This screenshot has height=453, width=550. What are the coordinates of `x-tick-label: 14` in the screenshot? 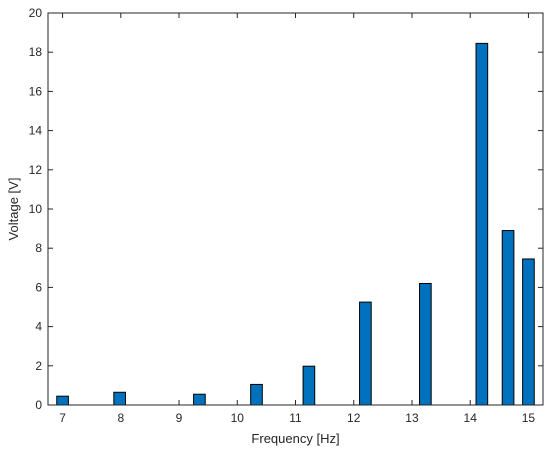 It's located at (471, 418).